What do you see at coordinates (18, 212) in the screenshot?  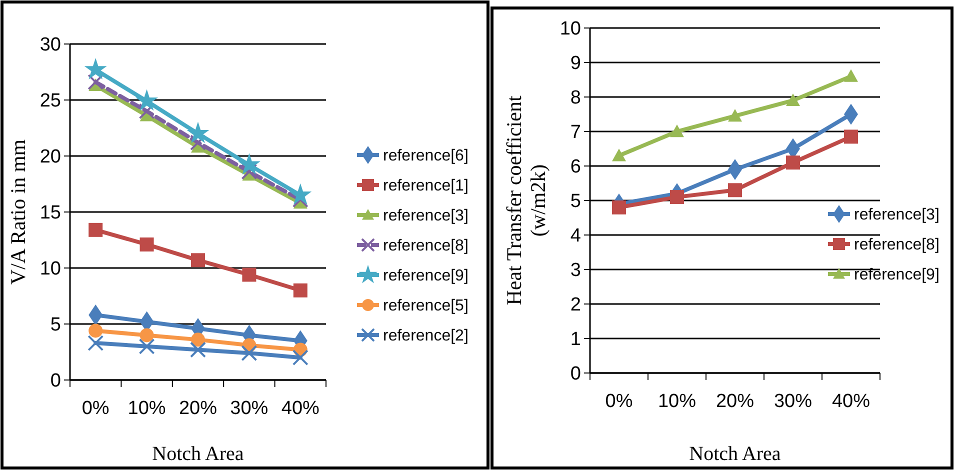 I see `y-axis-title: V/A Ratio in mm` at bounding box center [18, 212].